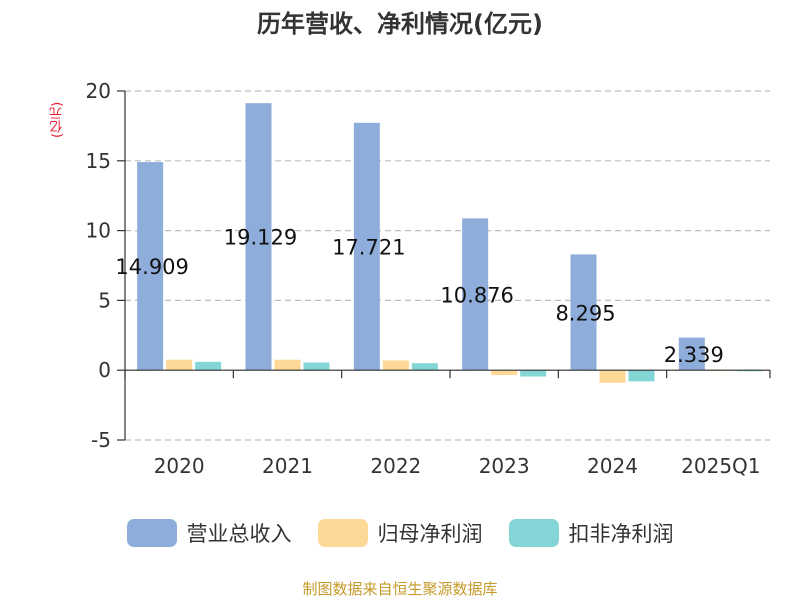  What do you see at coordinates (720, 466) in the screenshot?
I see `x-tick-label: 2025Q1` at bounding box center [720, 466].